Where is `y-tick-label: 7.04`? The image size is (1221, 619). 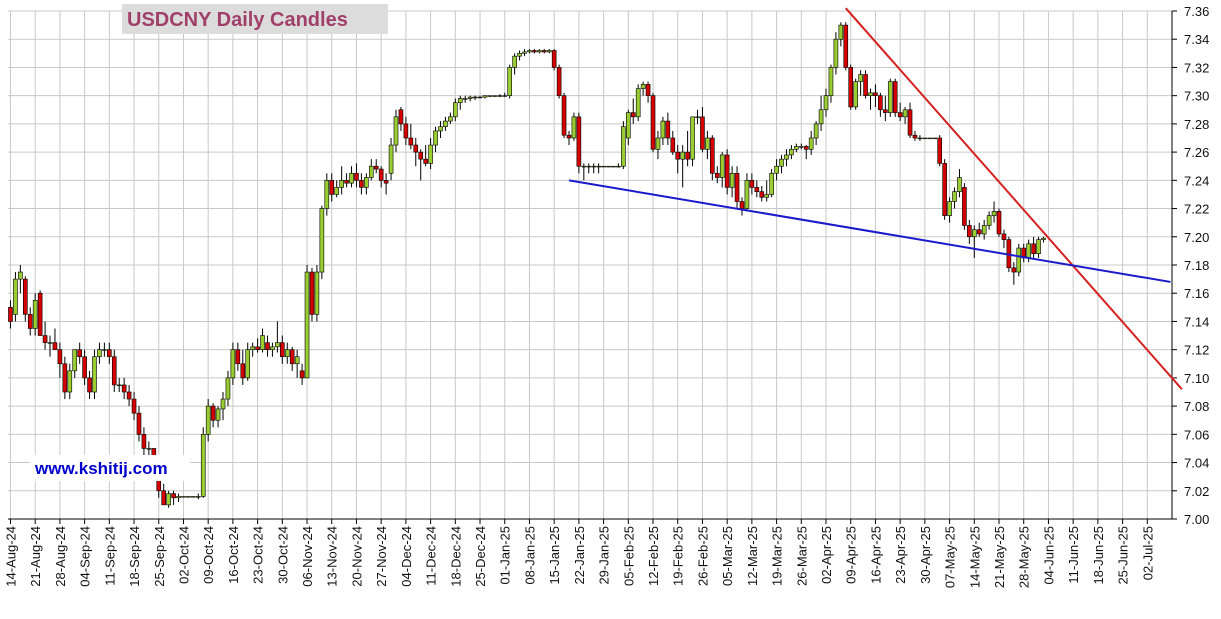 y-tick-label: 7.04 is located at coordinates (1196, 463).